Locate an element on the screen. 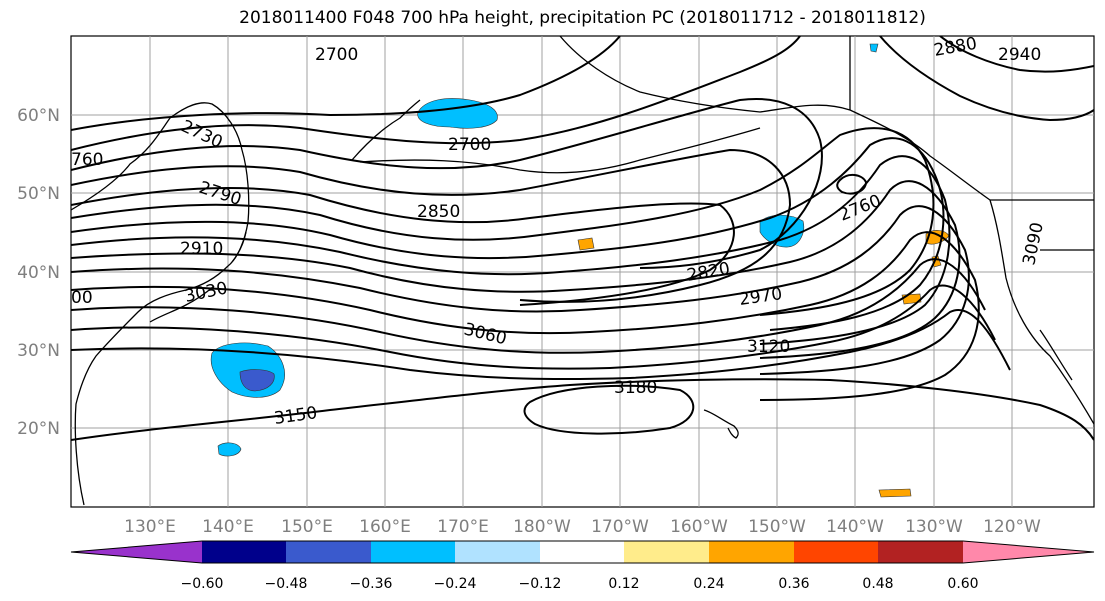  lon-label: 150°W is located at coordinates (777, 527).